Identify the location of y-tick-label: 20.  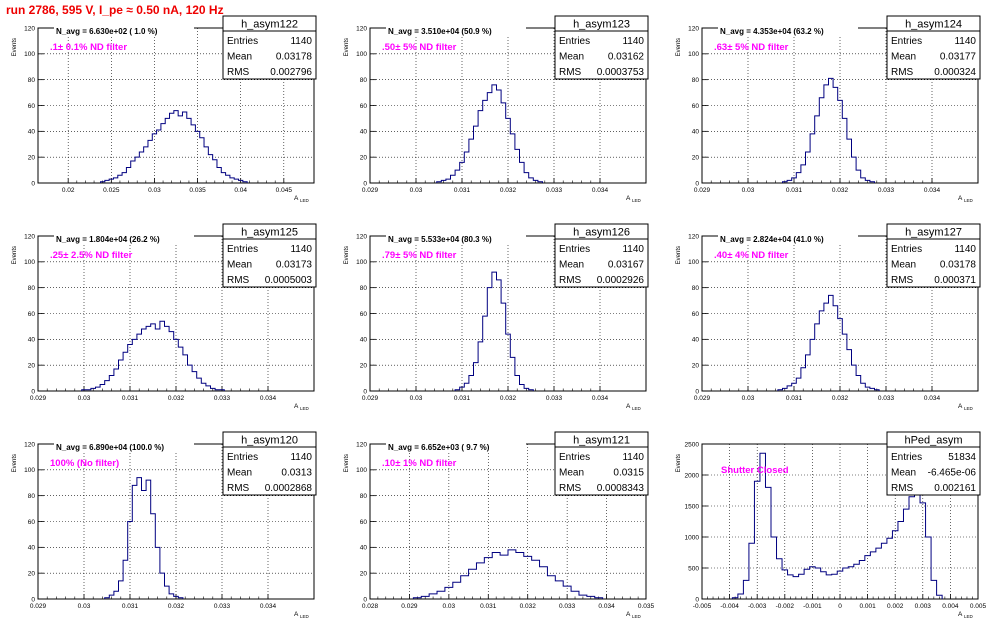
(364, 365).